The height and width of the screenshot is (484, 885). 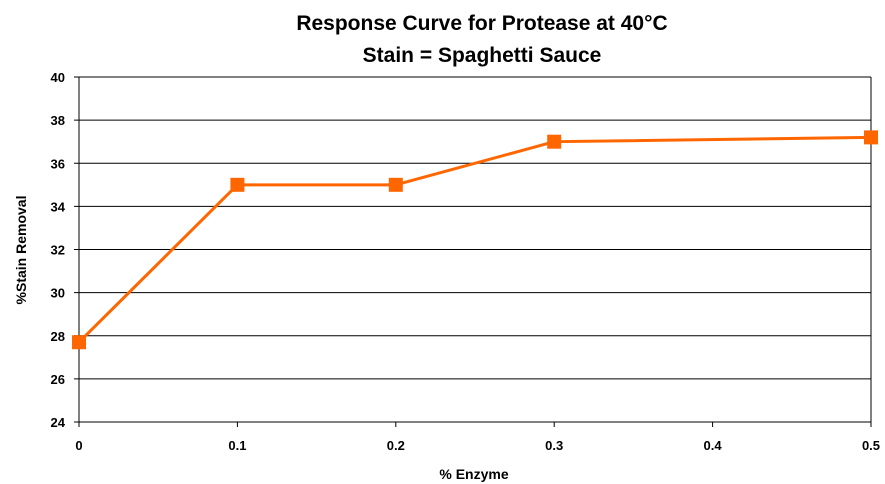 I want to click on y-tick-label-24: 24, so click(x=58, y=422).